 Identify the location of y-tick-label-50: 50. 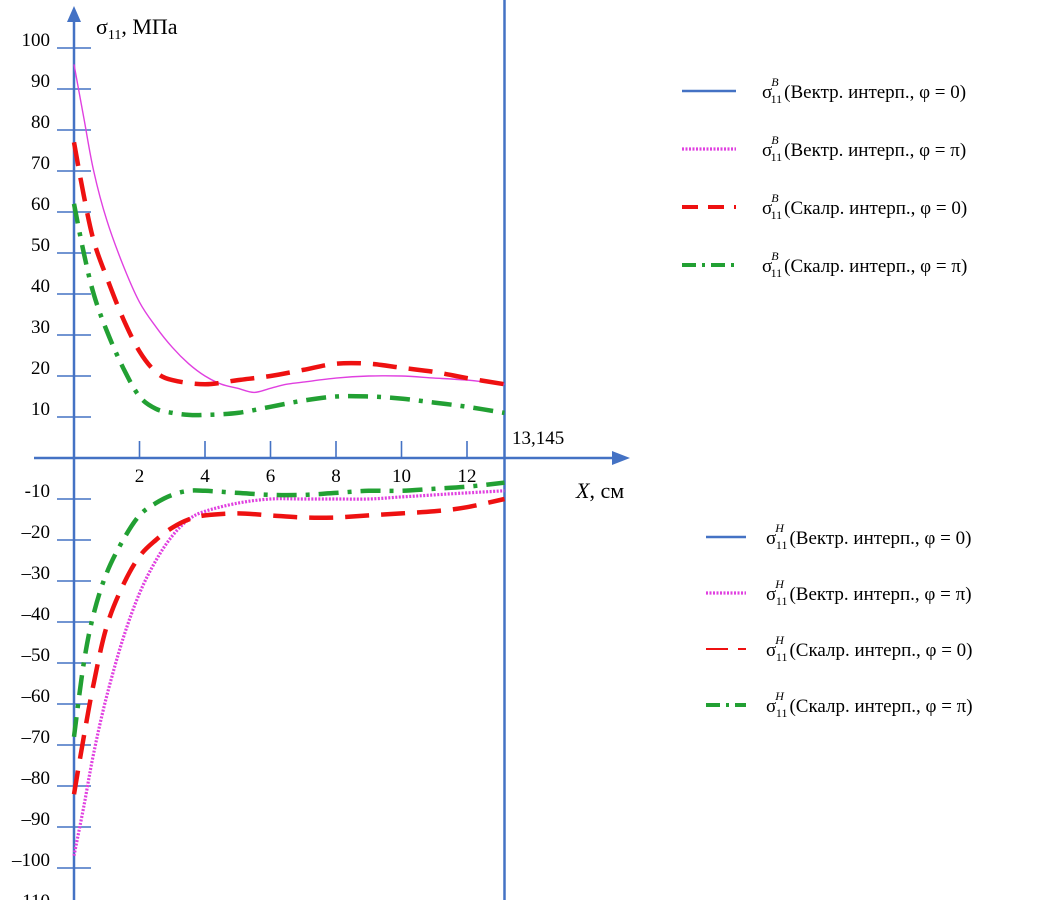
(40, 245).